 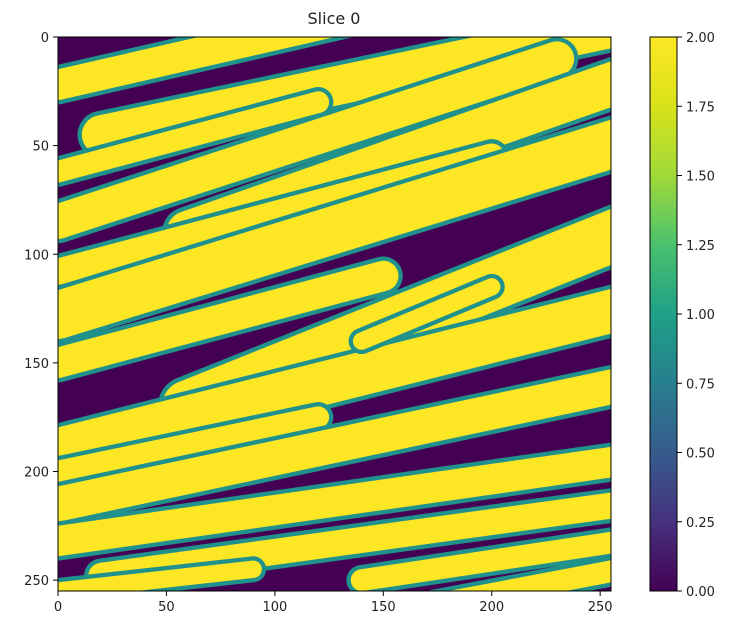 I want to click on colorbar-axis: 0.00 0.25 0.50 0.75 1.00 1.25 1.50 1.75 2.00, so click(x=696, y=315).